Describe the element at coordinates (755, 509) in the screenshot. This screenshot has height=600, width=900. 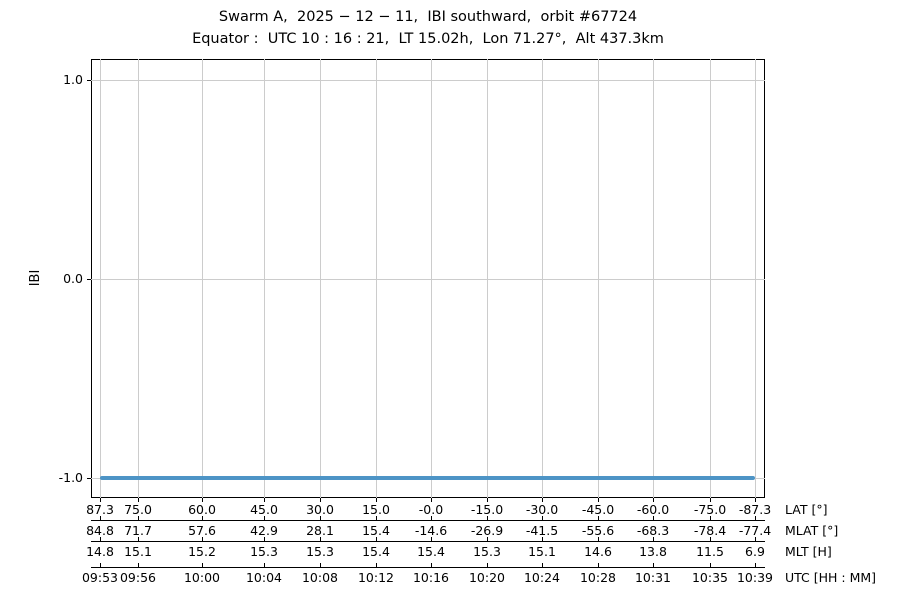
I see `axis-row-value: -87.3` at that location.